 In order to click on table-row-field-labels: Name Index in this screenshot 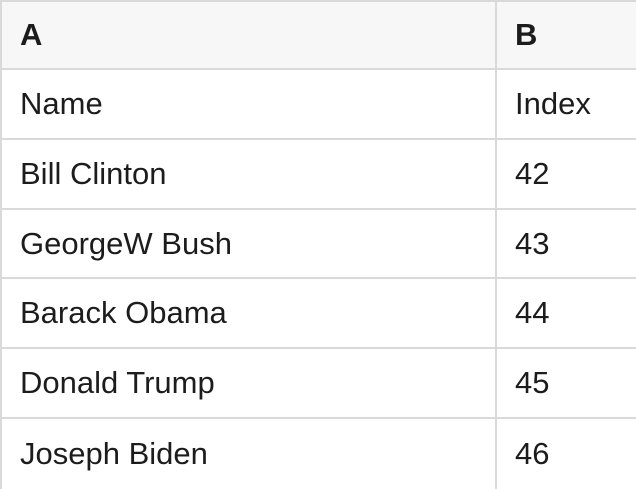, I will do `click(319, 105)`.